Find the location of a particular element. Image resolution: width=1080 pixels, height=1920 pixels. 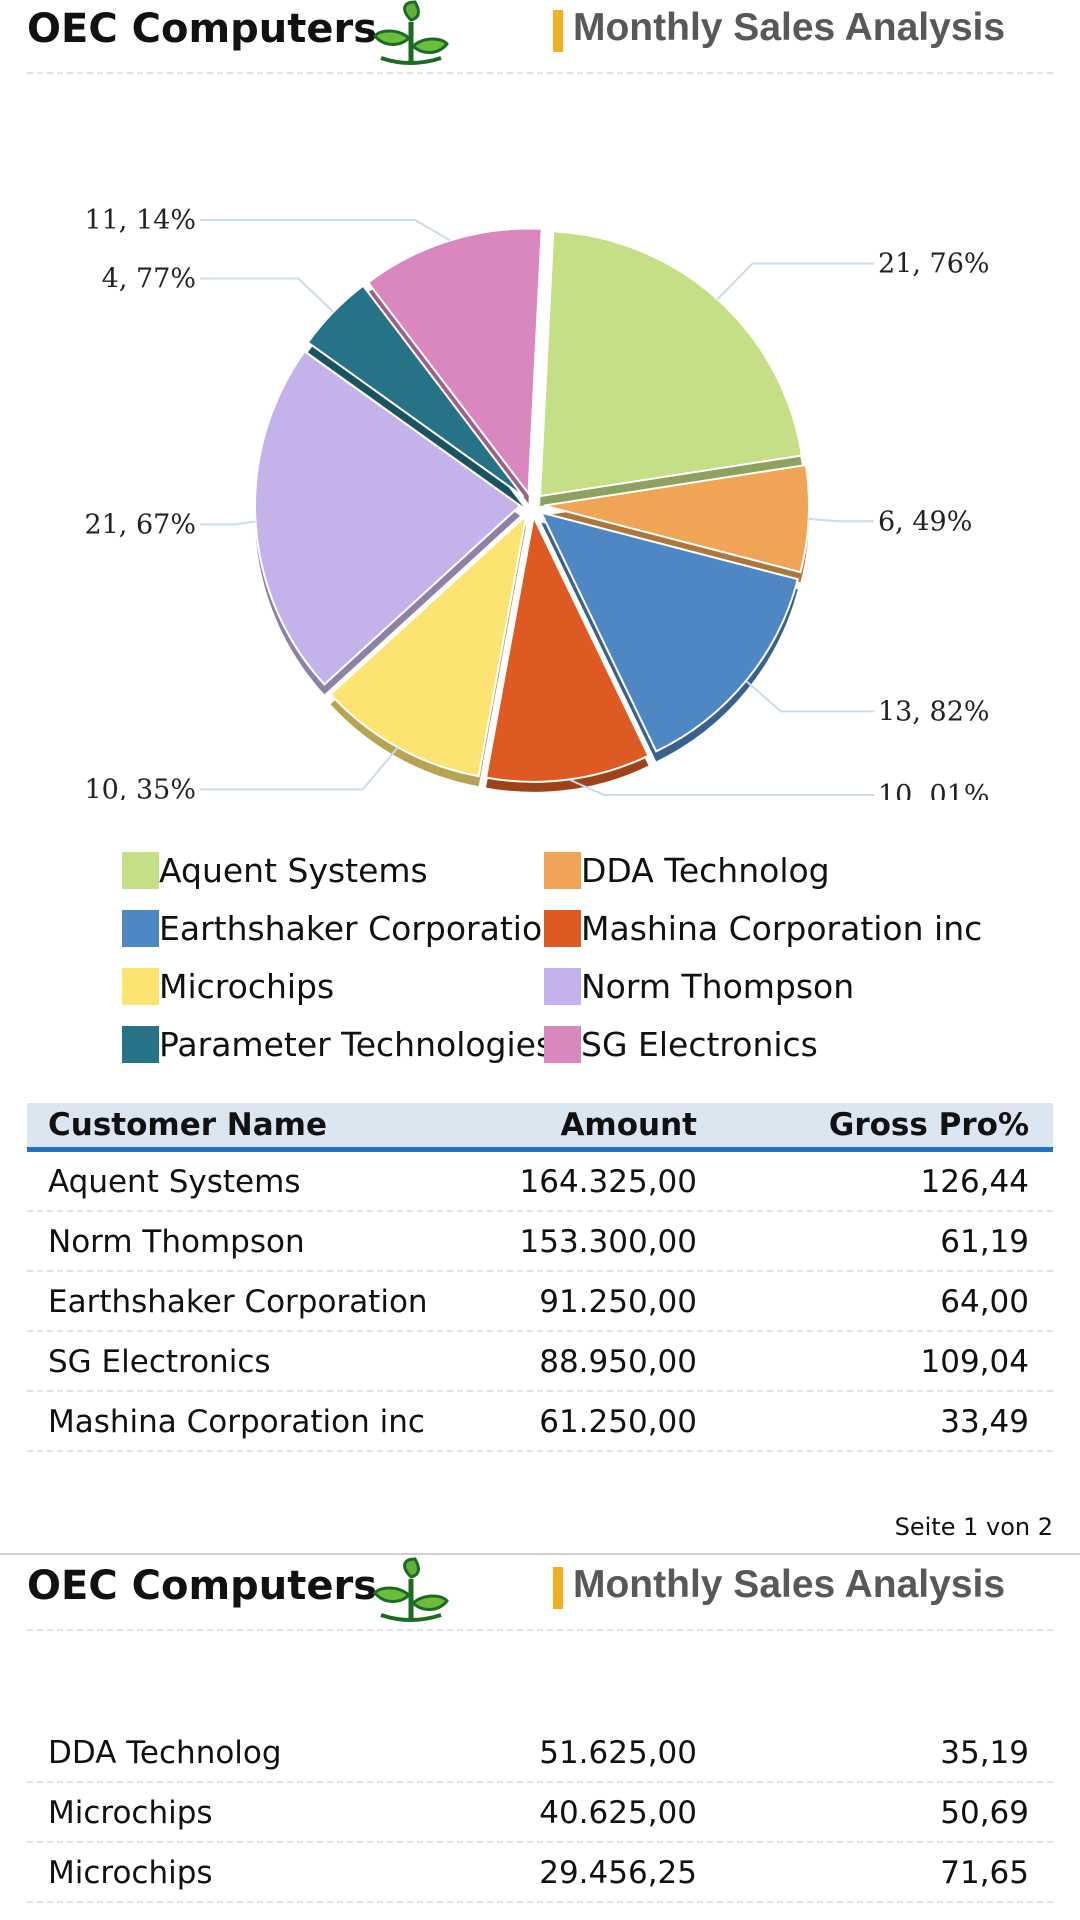

cell-customer: Aquent Systems is located at coordinates (174, 1182).